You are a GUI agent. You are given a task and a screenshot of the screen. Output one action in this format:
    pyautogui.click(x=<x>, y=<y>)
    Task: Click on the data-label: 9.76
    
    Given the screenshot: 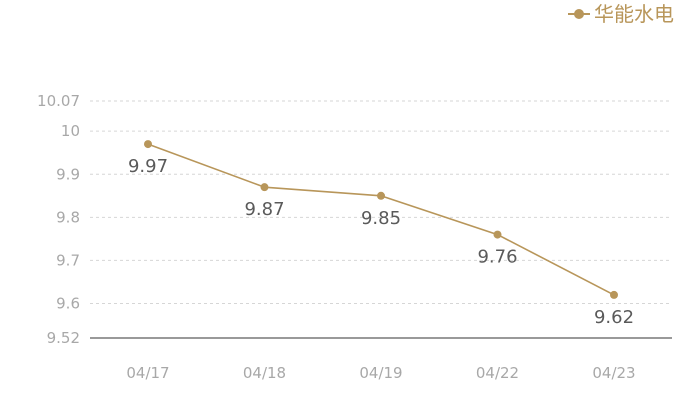 What is the action you would take?
    pyautogui.click(x=497, y=257)
    